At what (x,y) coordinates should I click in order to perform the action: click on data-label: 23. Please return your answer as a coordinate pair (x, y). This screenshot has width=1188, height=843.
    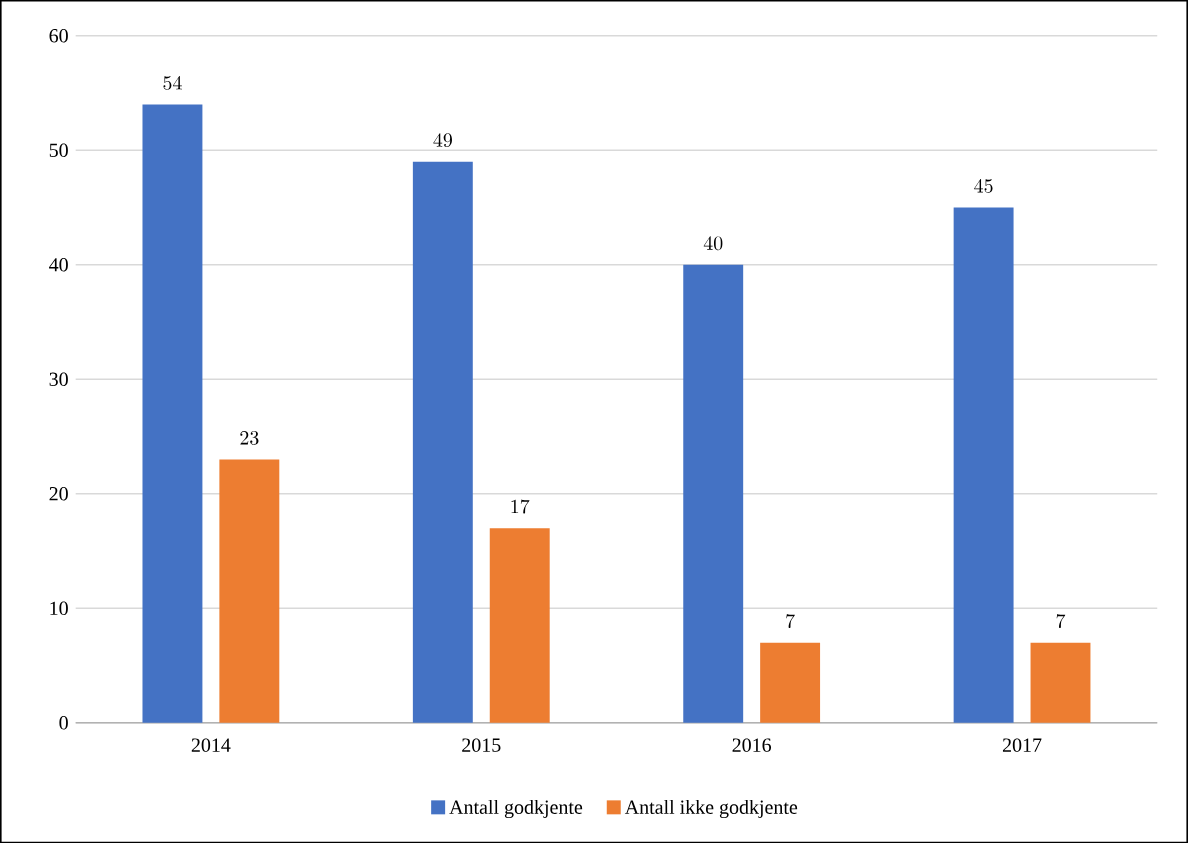
    Looking at the image, I should click on (249, 437).